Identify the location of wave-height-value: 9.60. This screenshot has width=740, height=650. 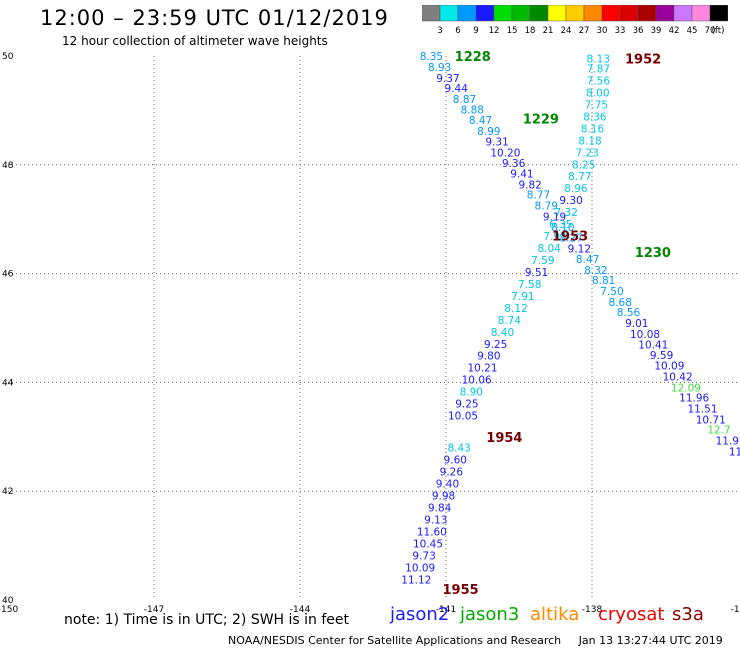
(455, 461).